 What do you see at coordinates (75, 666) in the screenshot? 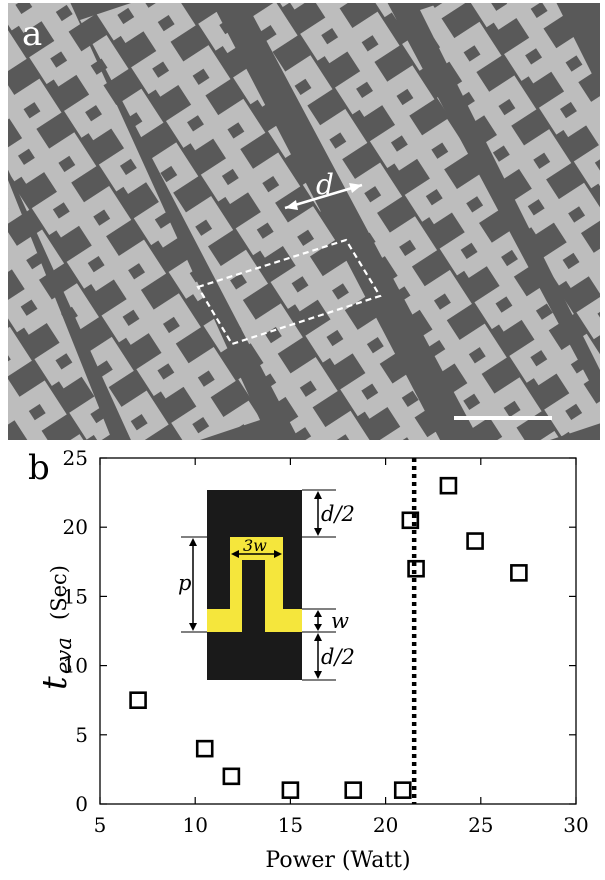
I see `y-tick-label: 10` at bounding box center [75, 666].